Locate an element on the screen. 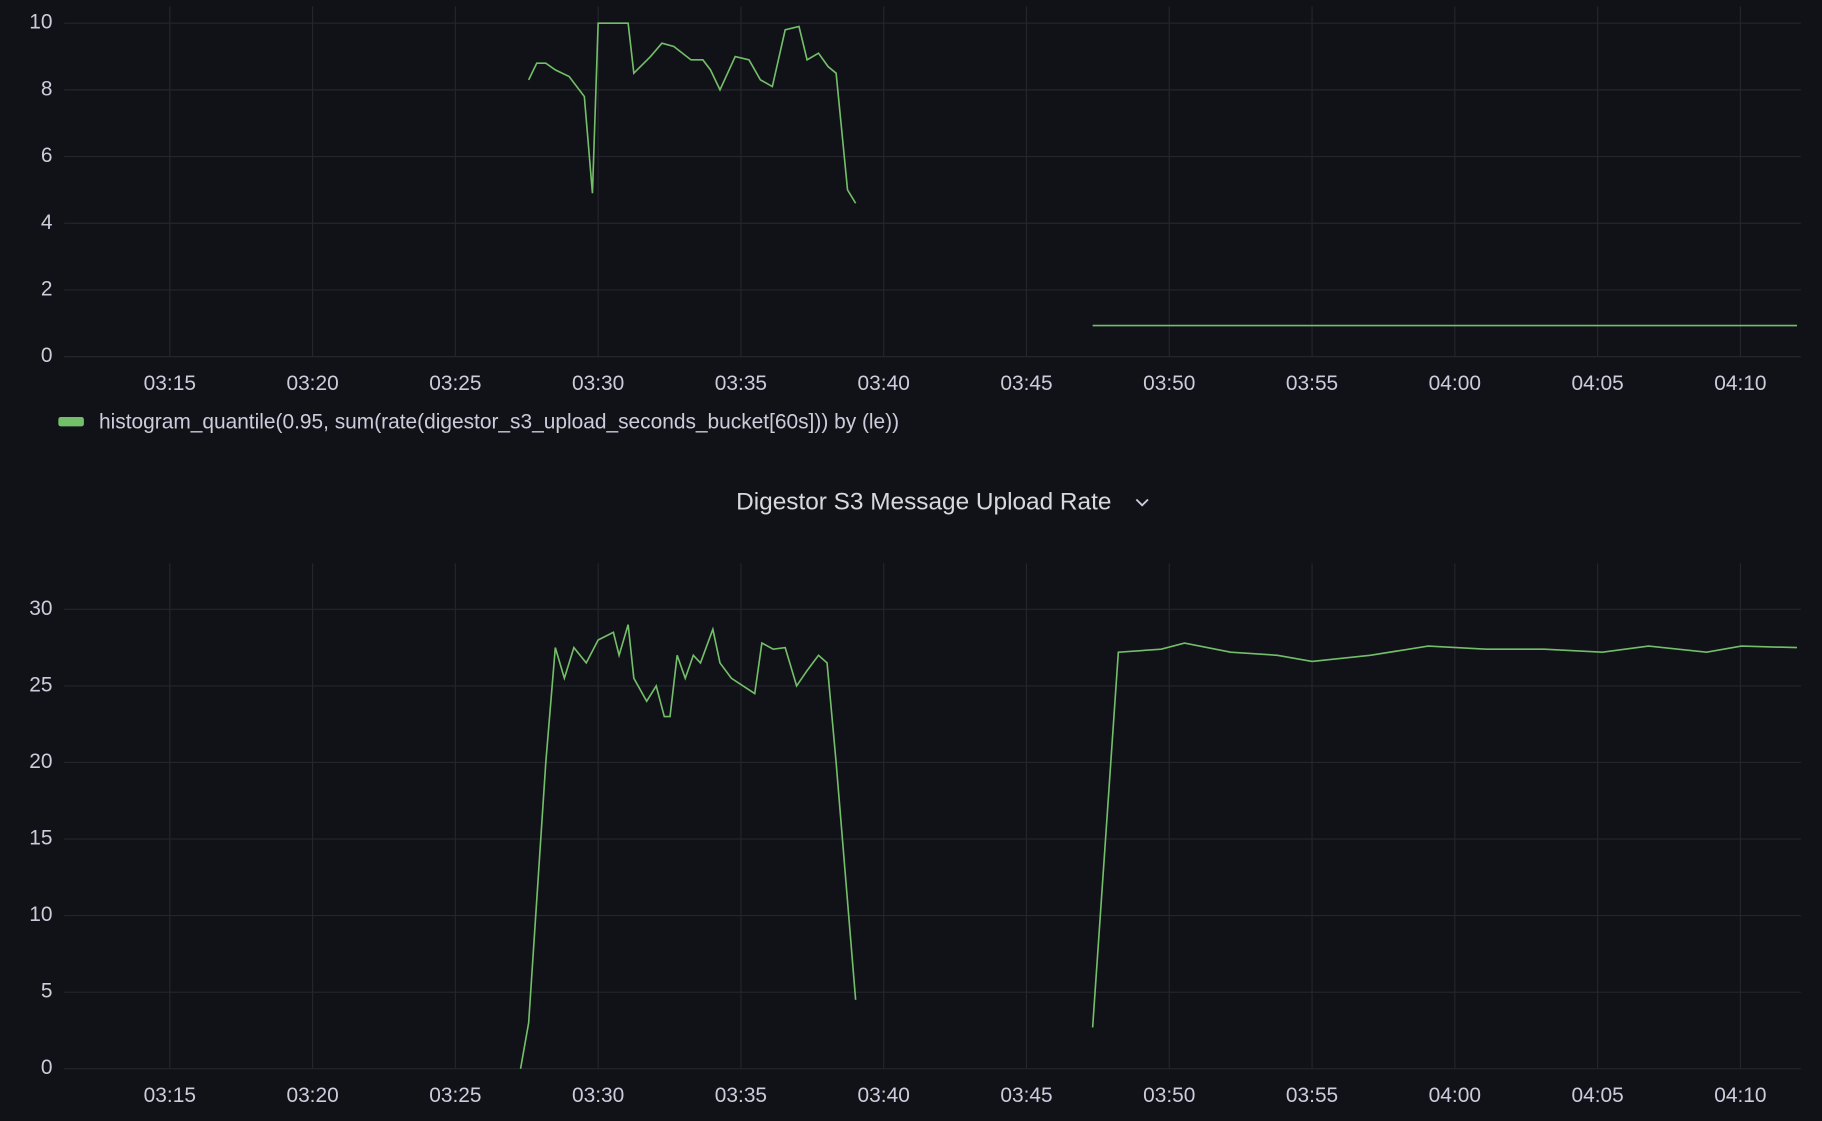 The width and height of the screenshot is (1822, 1121). y-tick-label: 6 is located at coordinates (47, 155).